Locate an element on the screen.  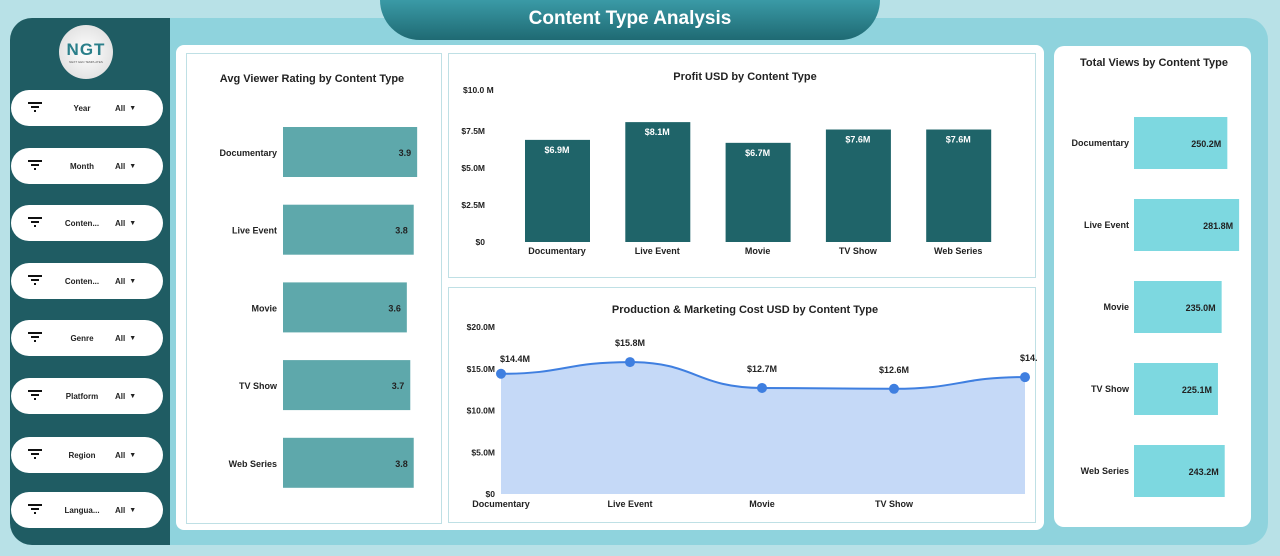
y-tick-label: $10.0M is located at coordinates (481, 411).